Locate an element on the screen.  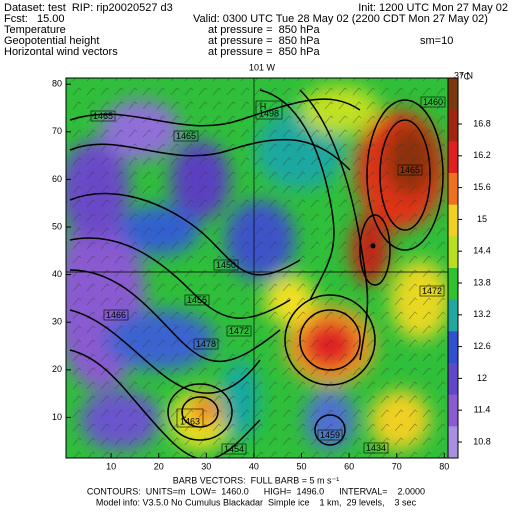
colorbar-label: 12.6 is located at coordinates (482, 346).